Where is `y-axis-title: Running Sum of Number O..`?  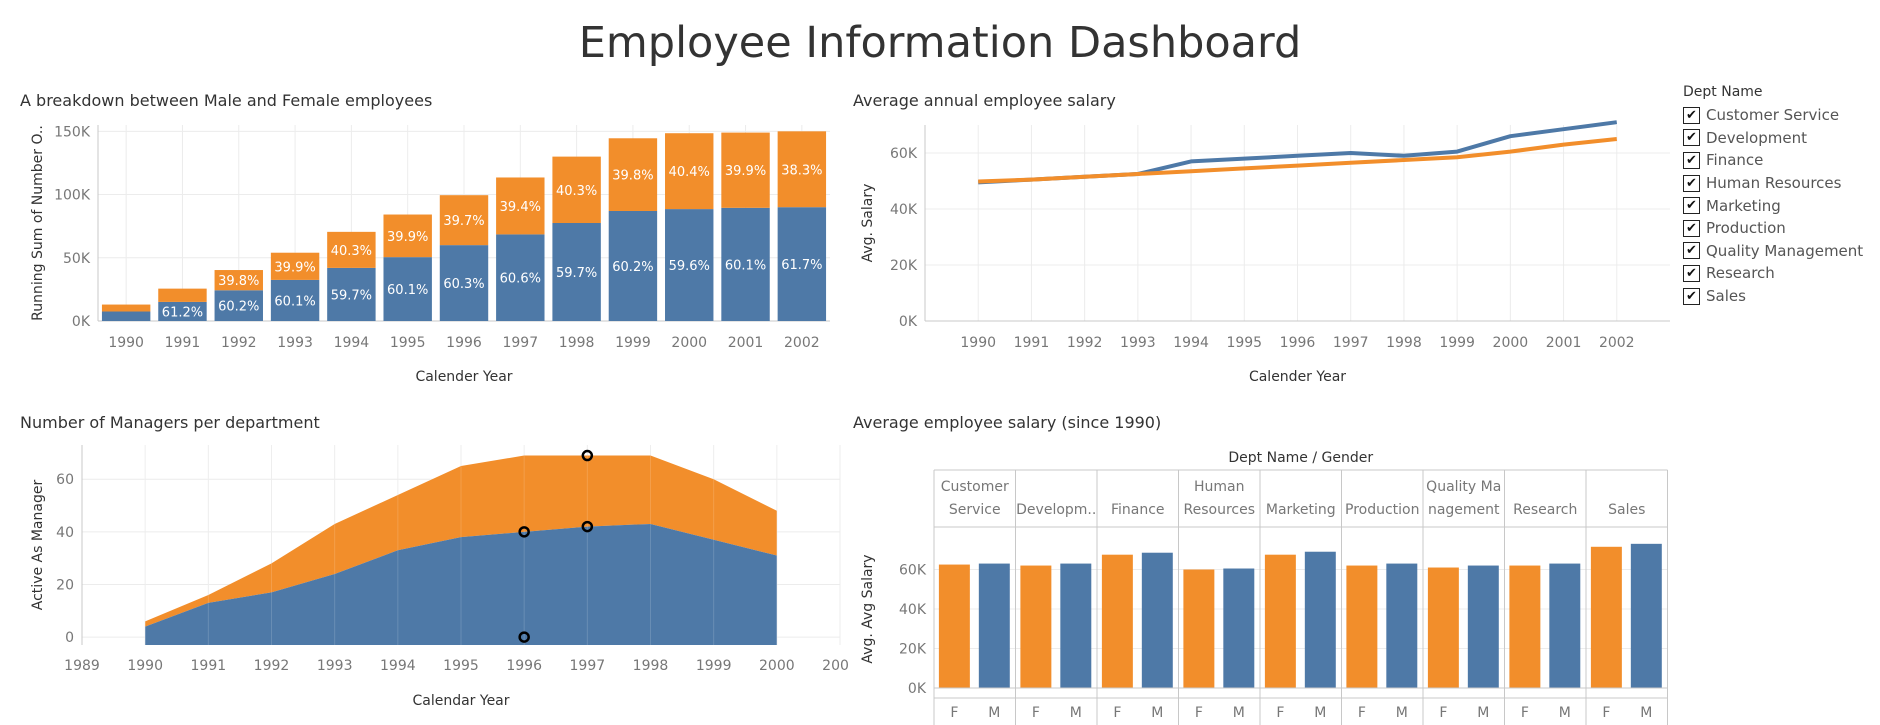
y-axis-title: Running Sum of Number O.. is located at coordinates (38, 223).